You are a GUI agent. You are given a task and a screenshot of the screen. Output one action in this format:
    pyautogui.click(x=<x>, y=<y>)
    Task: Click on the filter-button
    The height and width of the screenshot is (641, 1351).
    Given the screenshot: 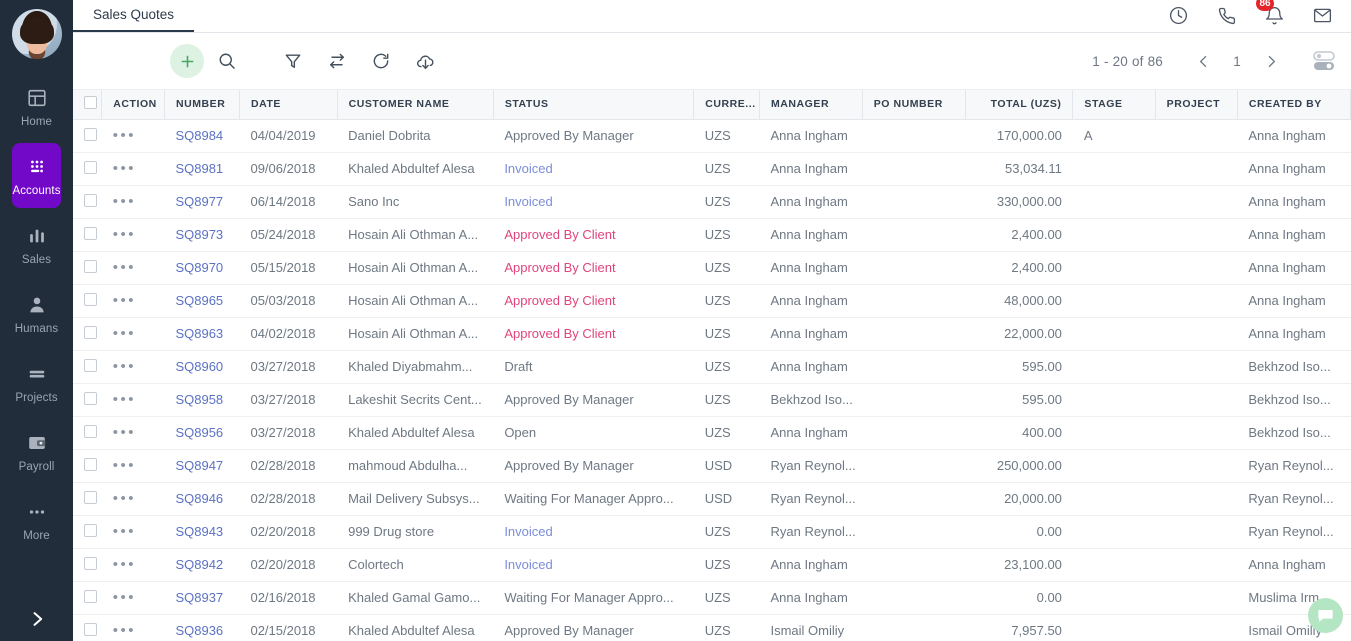 What is the action you would take?
    pyautogui.click(x=293, y=61)
    